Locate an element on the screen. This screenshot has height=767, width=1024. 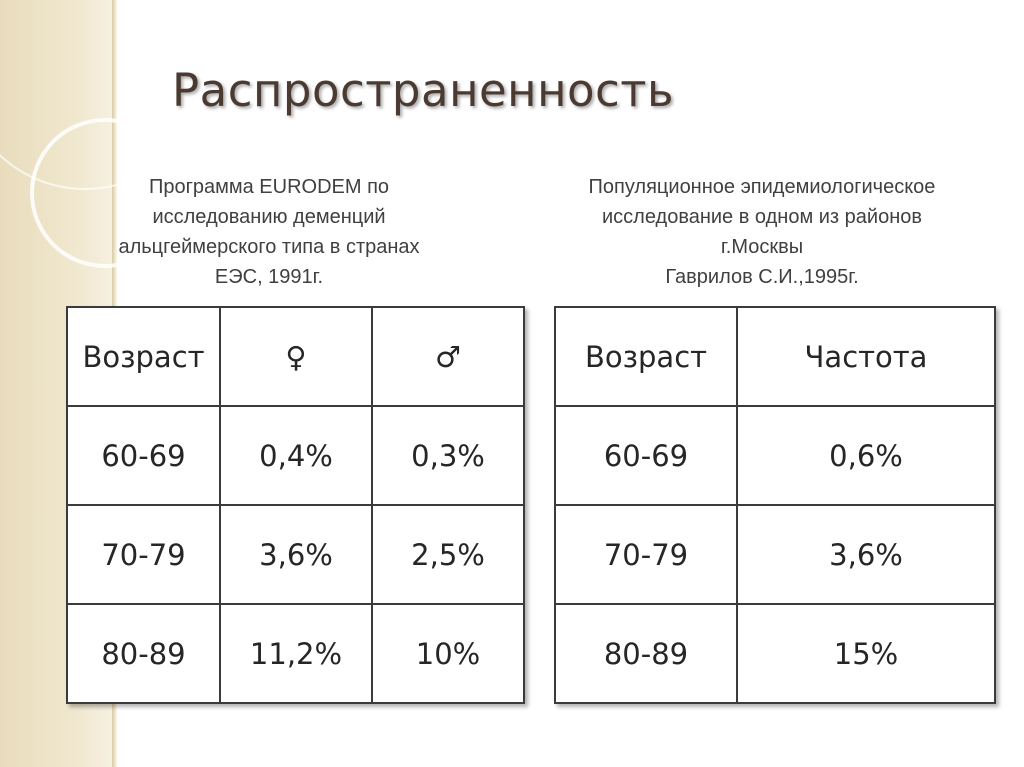
table-header-row: Возраст ♀ ♂ is located at coordinates (295, 356).